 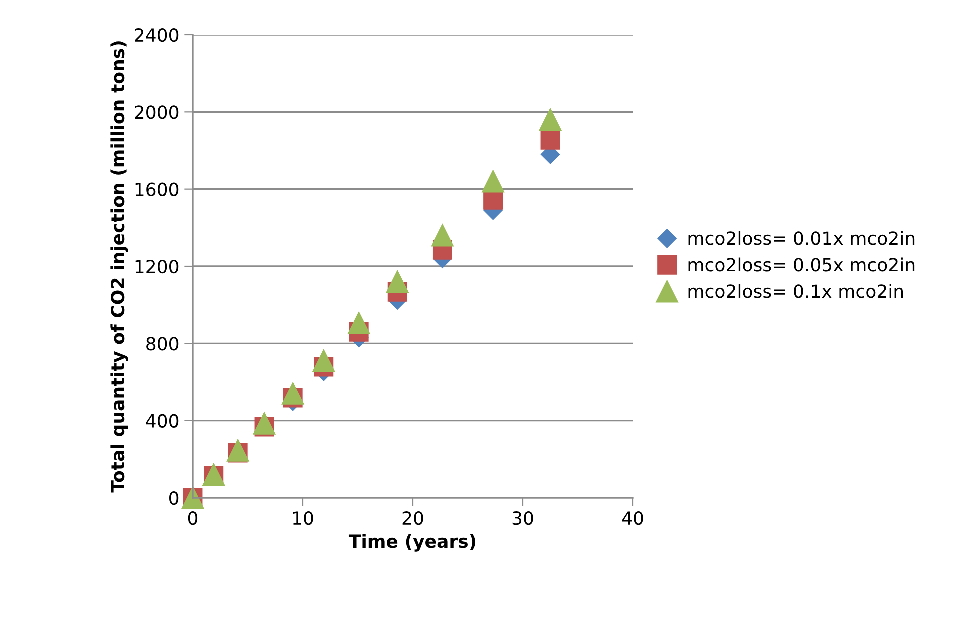 I want to click on y-tick-label: 400, so click(x=162, y=421).